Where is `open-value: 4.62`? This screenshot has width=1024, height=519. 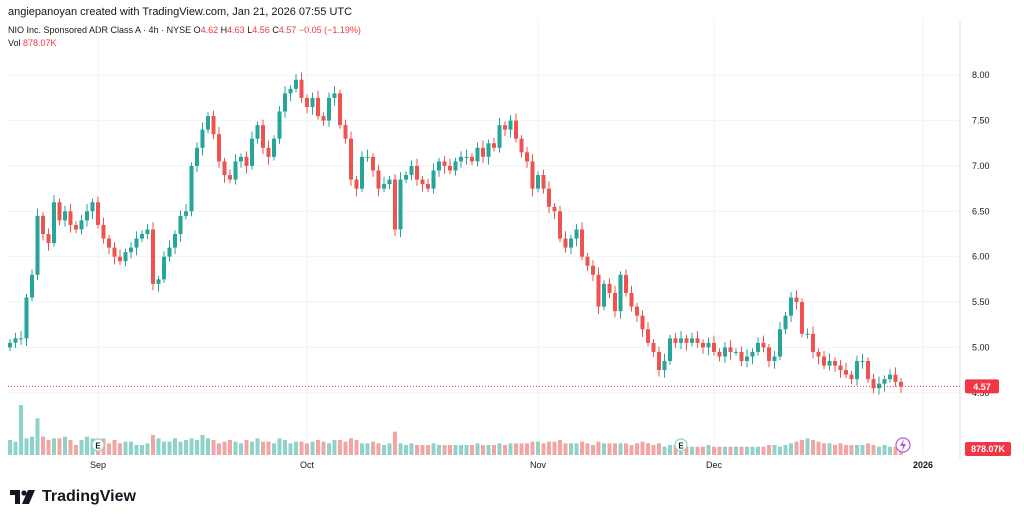
open-value: 4.62 is located at coordinates (209, 30).